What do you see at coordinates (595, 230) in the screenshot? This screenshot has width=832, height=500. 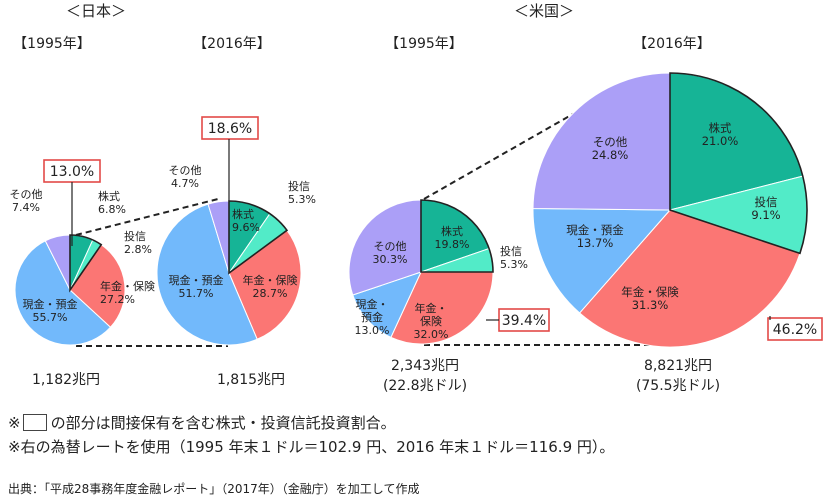 I see `slice-label-cash-g1p1: 現金・預金` at bounding box center [595, 230].